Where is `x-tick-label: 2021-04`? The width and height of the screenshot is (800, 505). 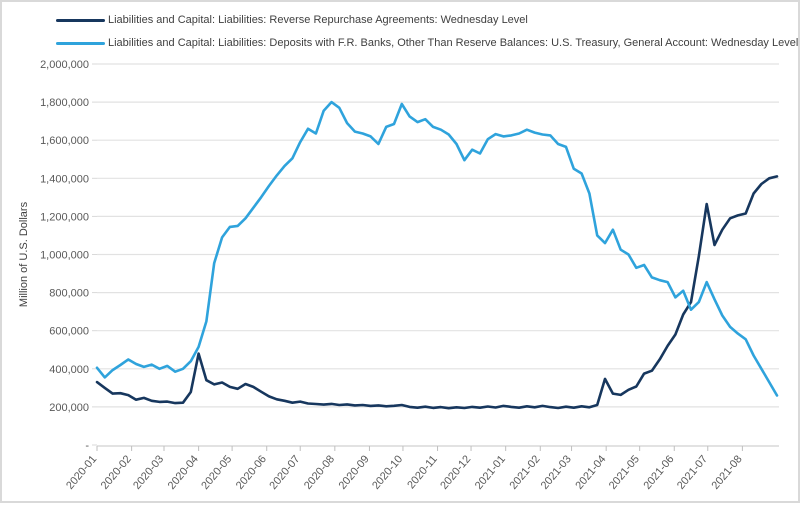
x-tick-label: 2021-04 is located at coordinates (590, 472).